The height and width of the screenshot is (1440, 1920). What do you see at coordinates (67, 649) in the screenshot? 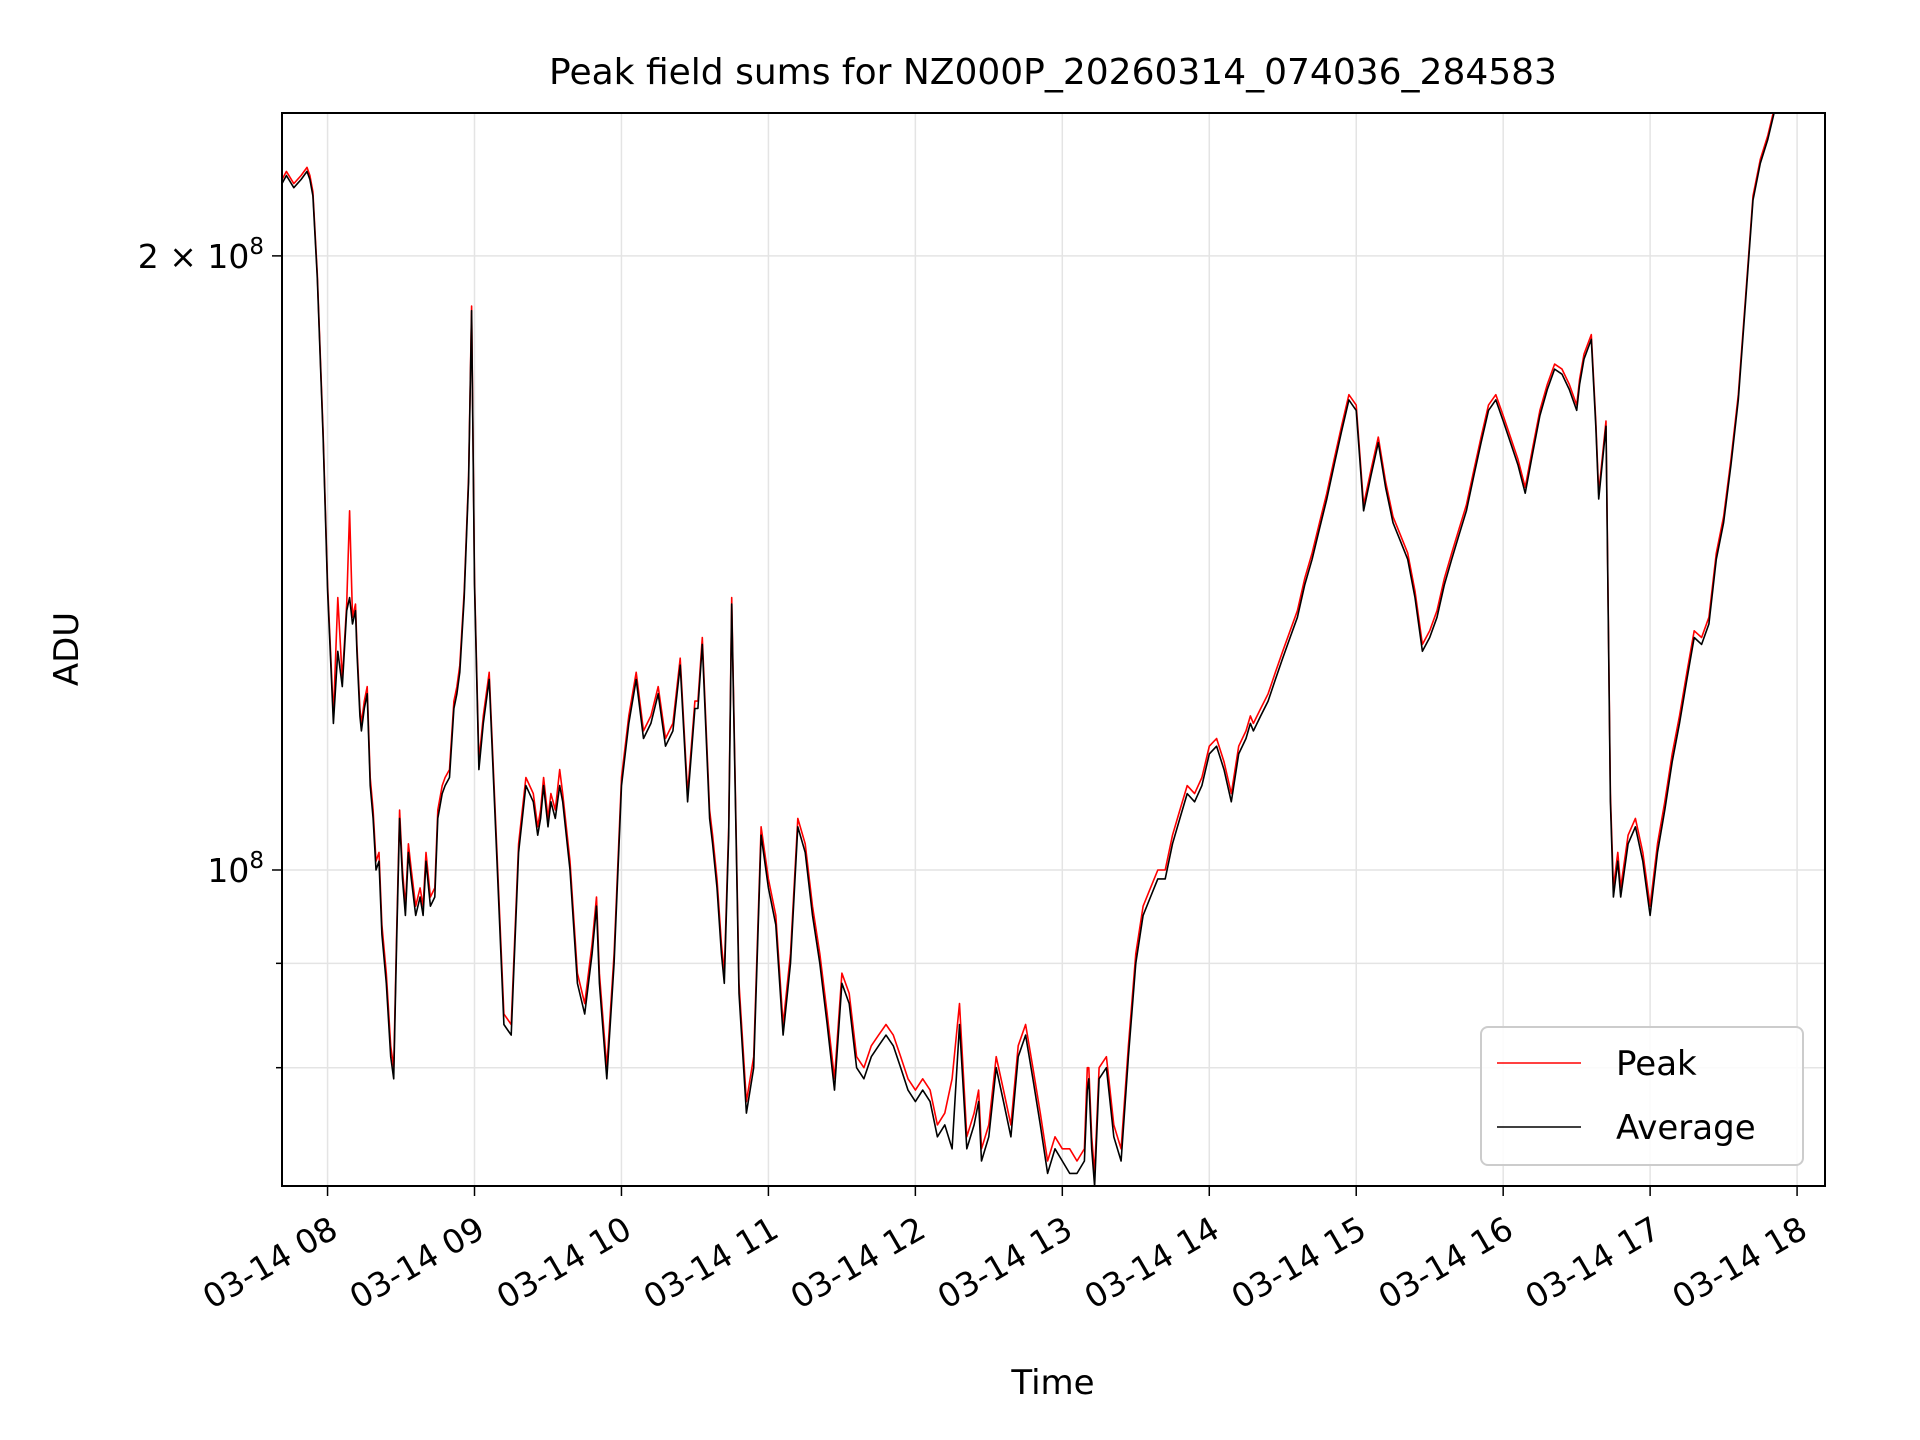
I see `y-axis-label: ADU` at bounding box center [67, 649].